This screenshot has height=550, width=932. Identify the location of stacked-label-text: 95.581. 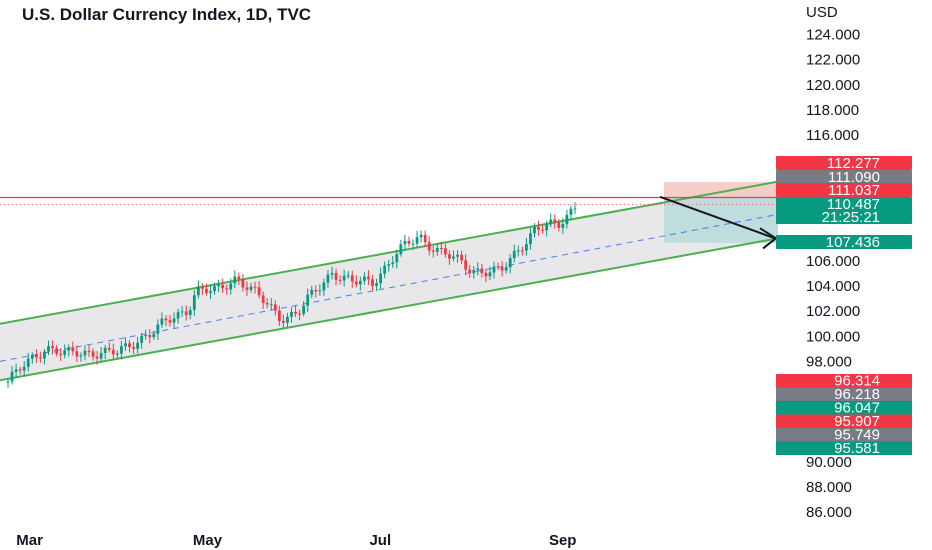
(857, 448).